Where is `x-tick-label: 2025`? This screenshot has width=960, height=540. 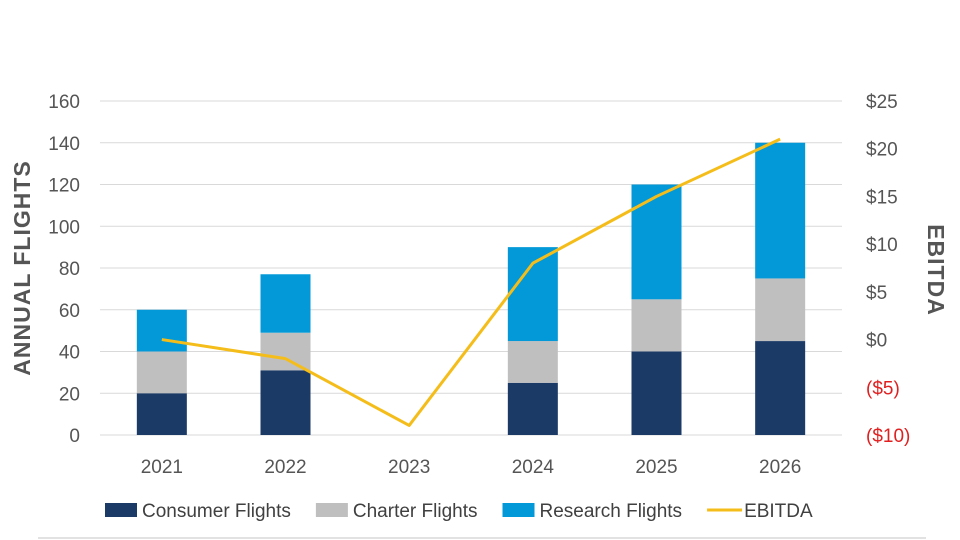 x-tick-label: 2025 is located at coordinates (656, 467).